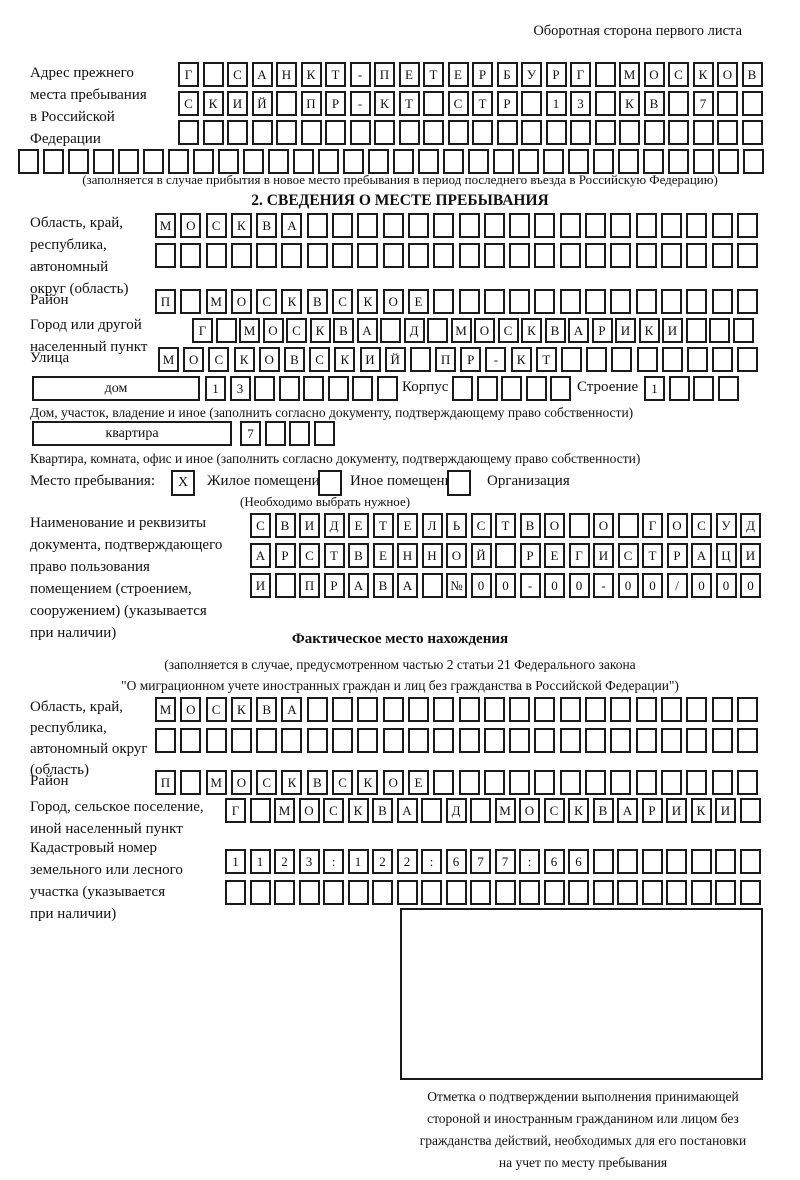  I want to click on doc-label-line5: сооружением) (указывается, so click(118, 611).